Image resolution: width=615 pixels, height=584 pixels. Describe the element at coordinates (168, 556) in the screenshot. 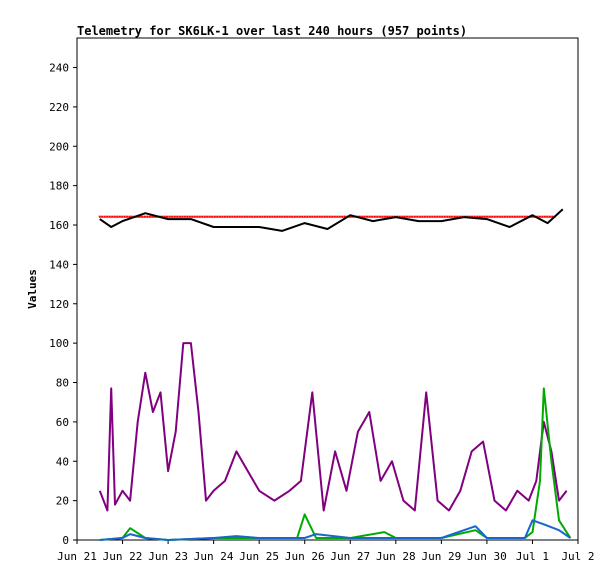

I see `x-tick-label: Jun 23` at that location.